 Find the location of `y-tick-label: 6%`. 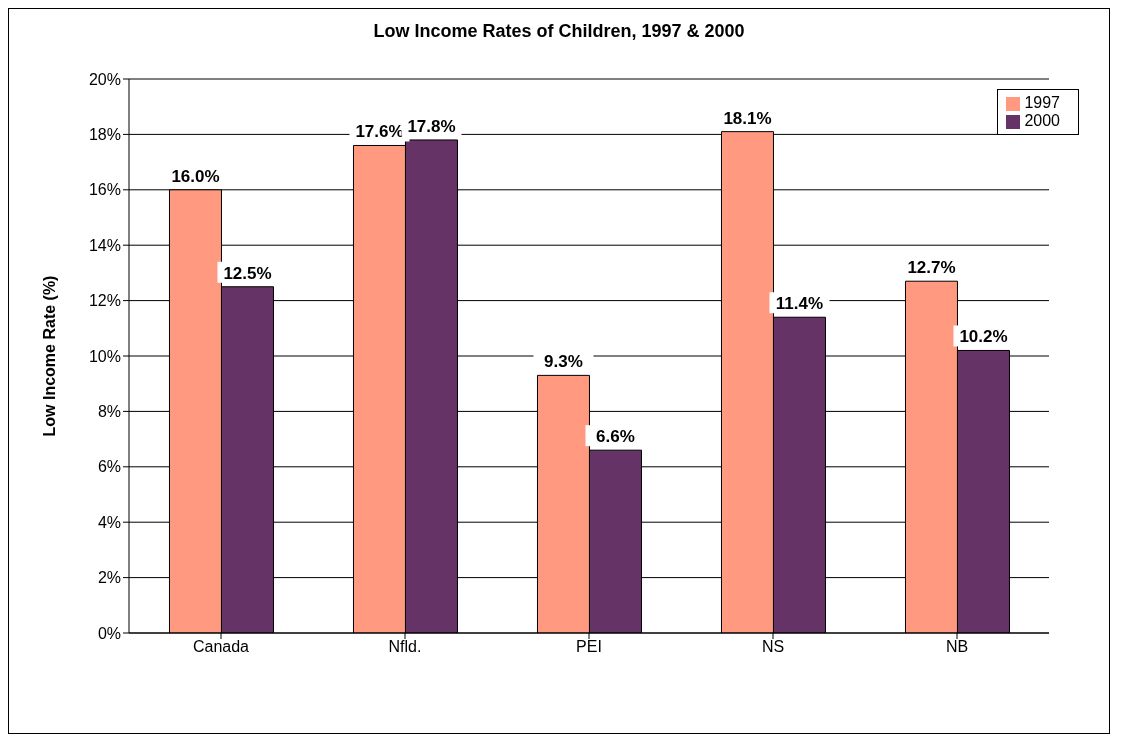

y-tick-label: 6% is located at coordinates (109, 467).